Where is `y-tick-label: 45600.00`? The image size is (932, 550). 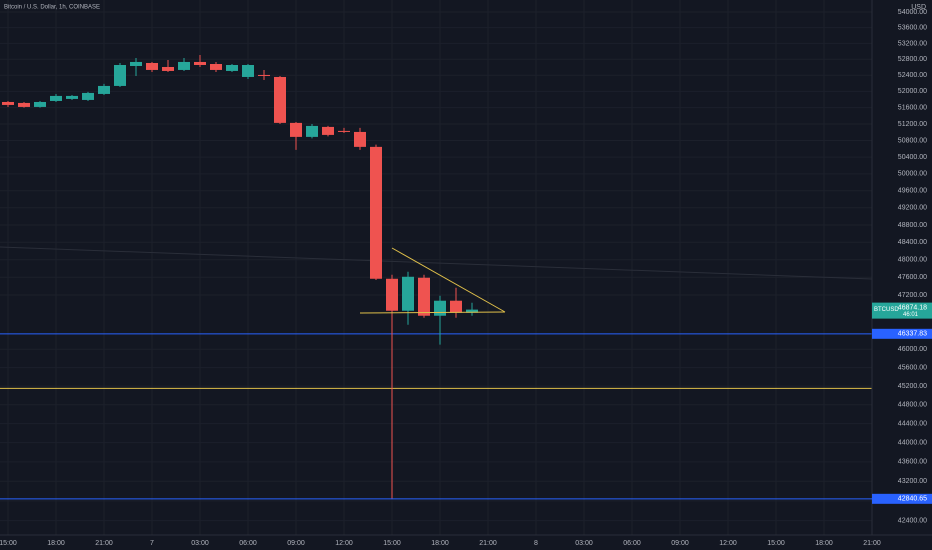
y-tick-label: 45600.00 is located at coordinates (912, 367).